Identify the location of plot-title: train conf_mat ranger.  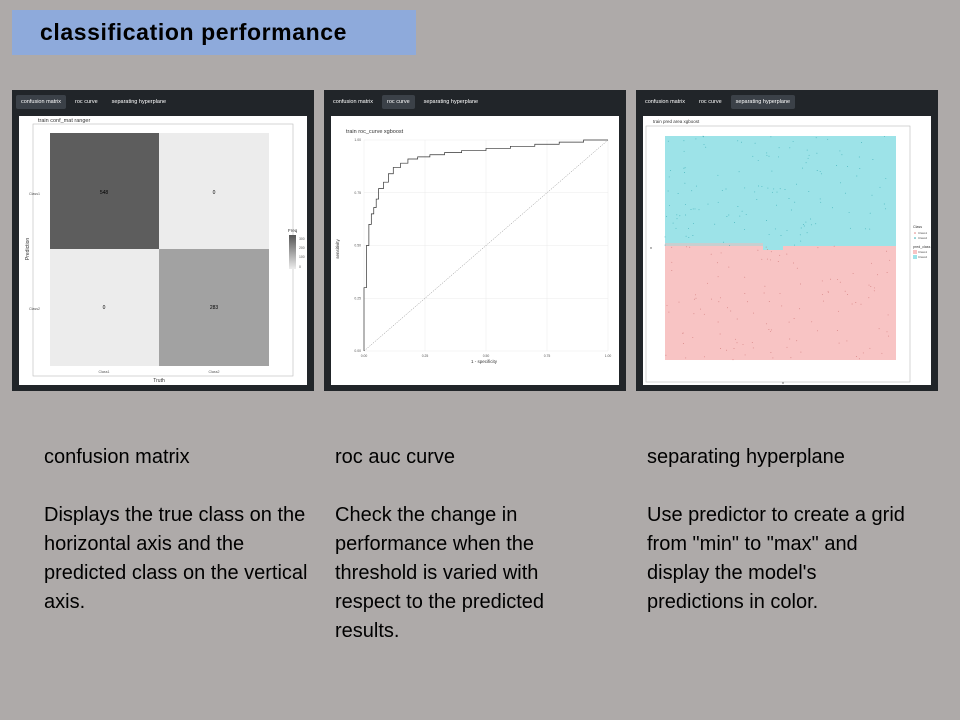
(64, 121).